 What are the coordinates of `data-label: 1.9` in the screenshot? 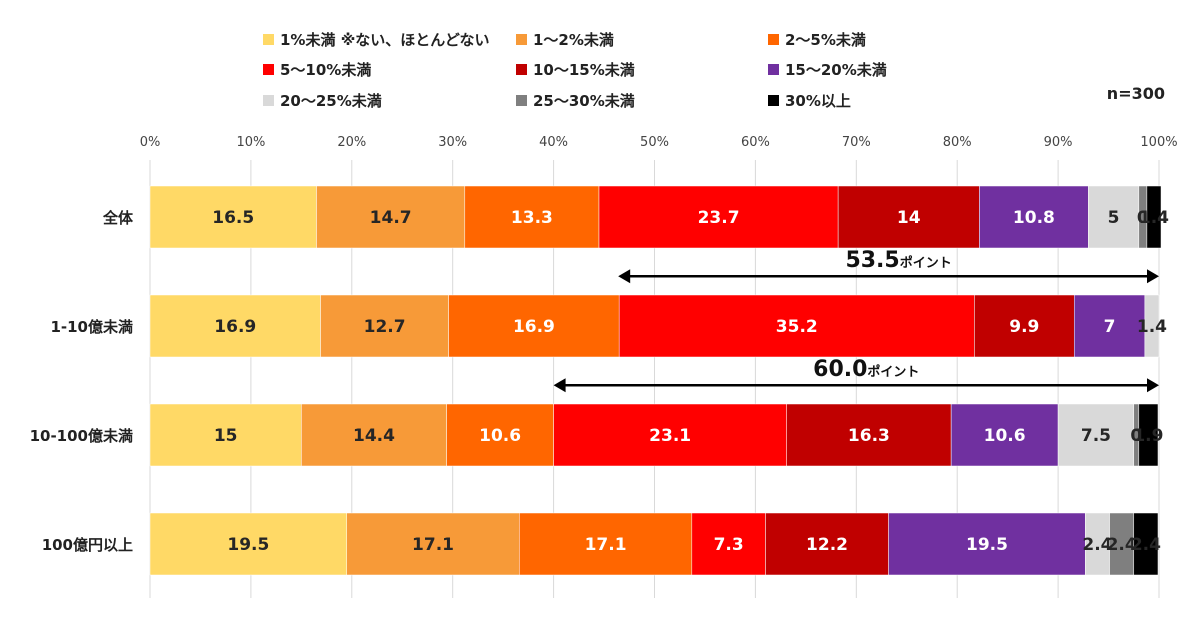 It's located at (1148, 436).